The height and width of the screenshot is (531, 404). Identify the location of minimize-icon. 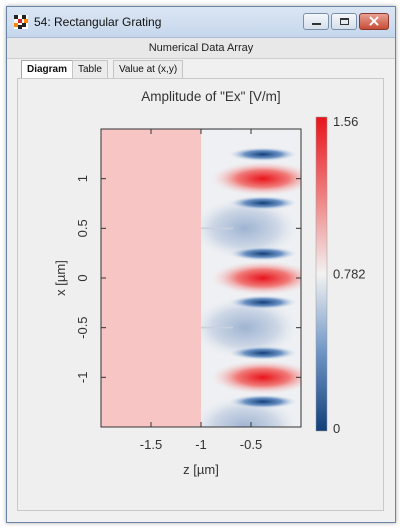
(316, 24).